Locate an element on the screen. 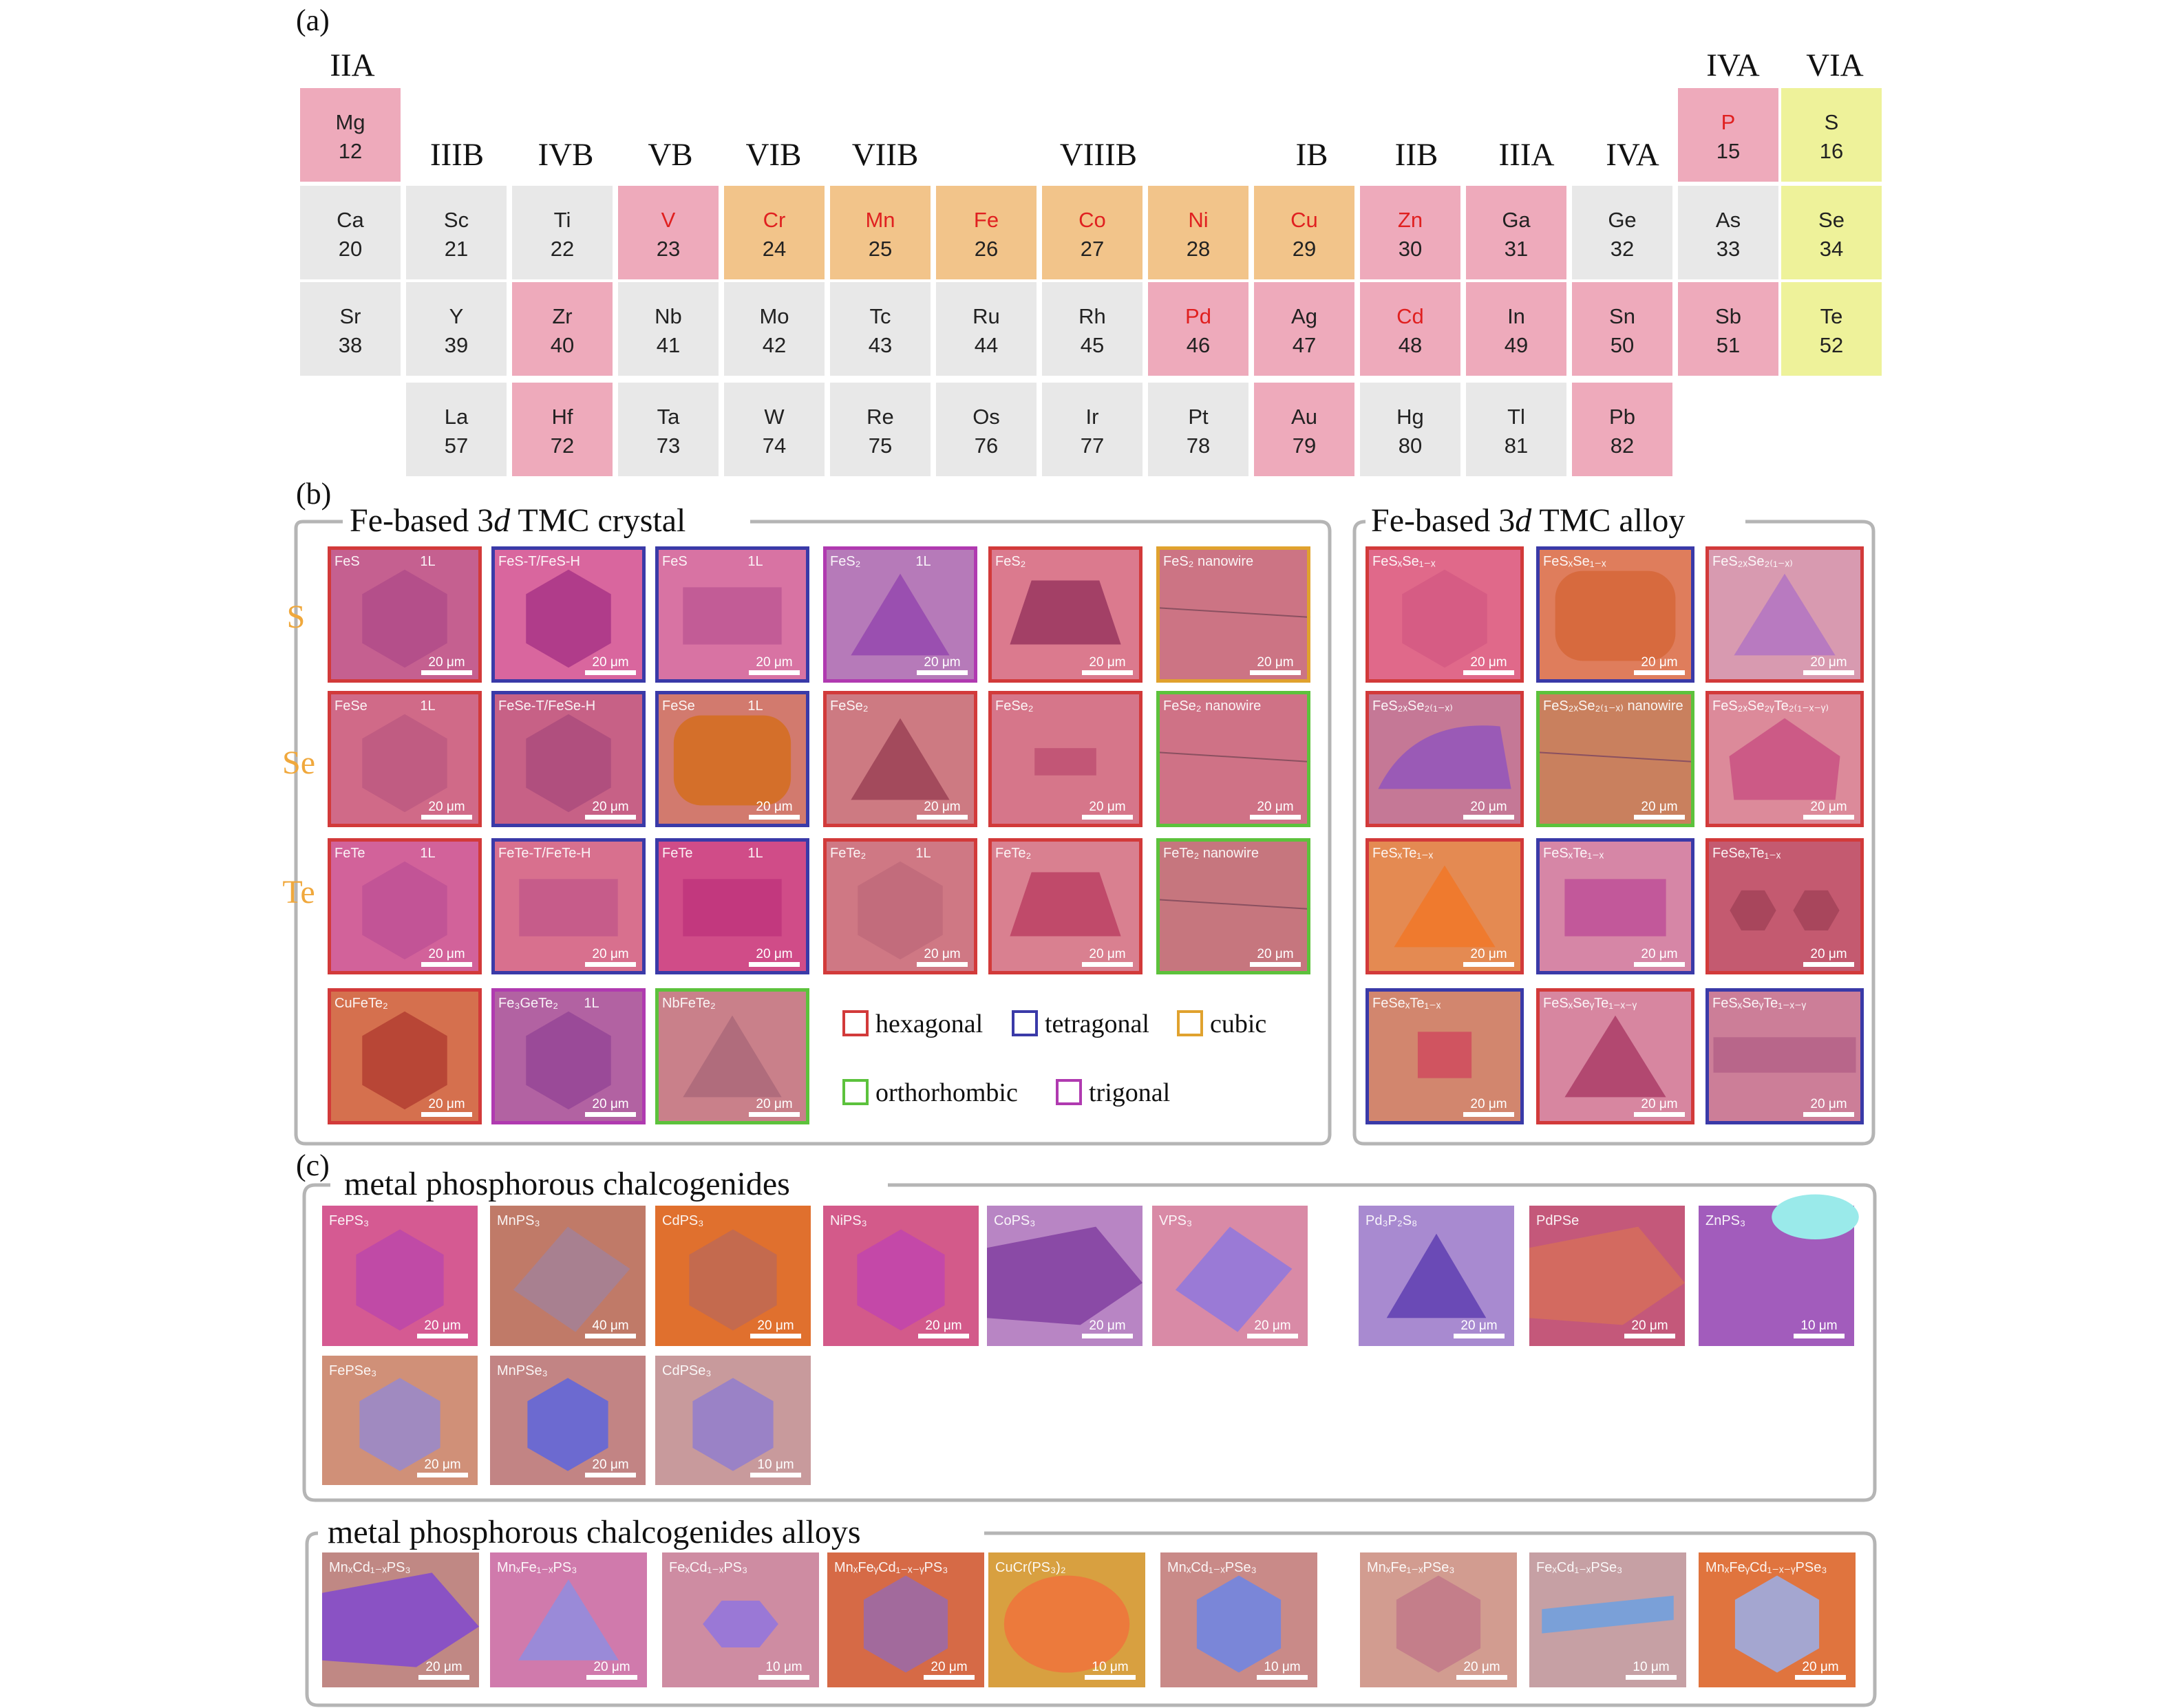 This screenshot has height=1708, width=2168. element-cell-ta: Ta 73 is located at coordinates (668, 429).